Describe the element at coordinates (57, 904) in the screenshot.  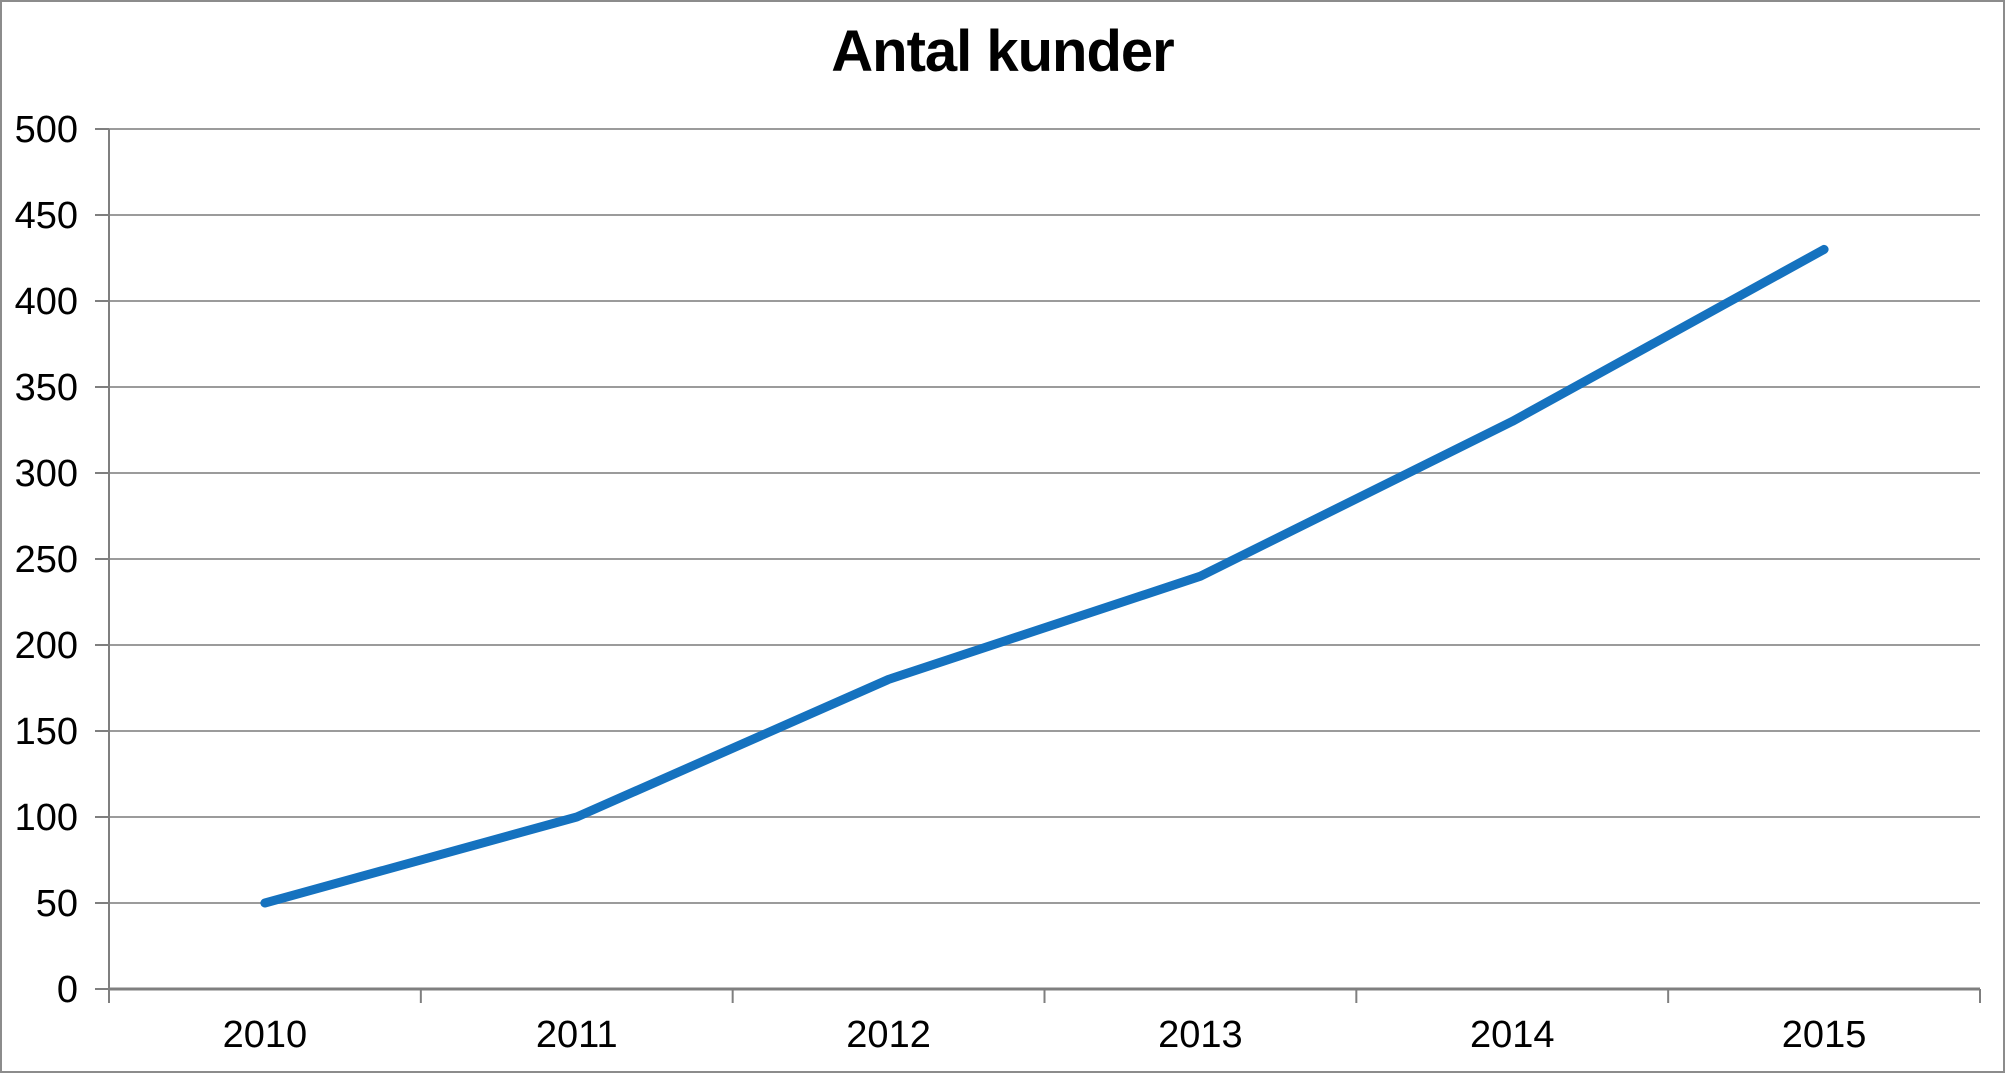
I see `y-axis-label: 50` at that location.